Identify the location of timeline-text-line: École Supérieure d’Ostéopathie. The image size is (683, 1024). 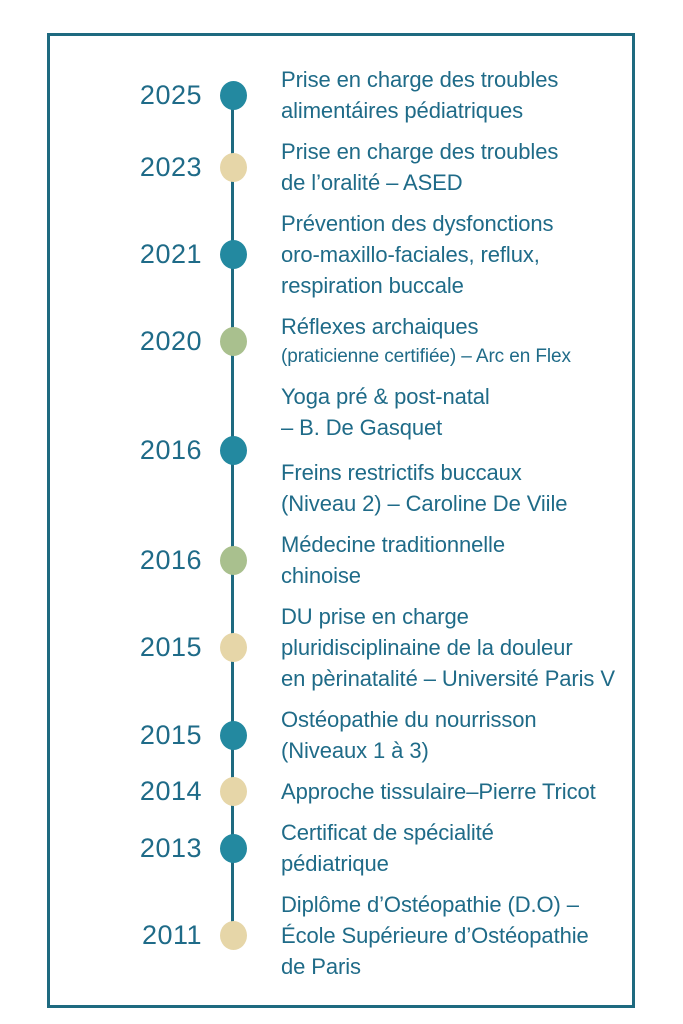
(435, 935).